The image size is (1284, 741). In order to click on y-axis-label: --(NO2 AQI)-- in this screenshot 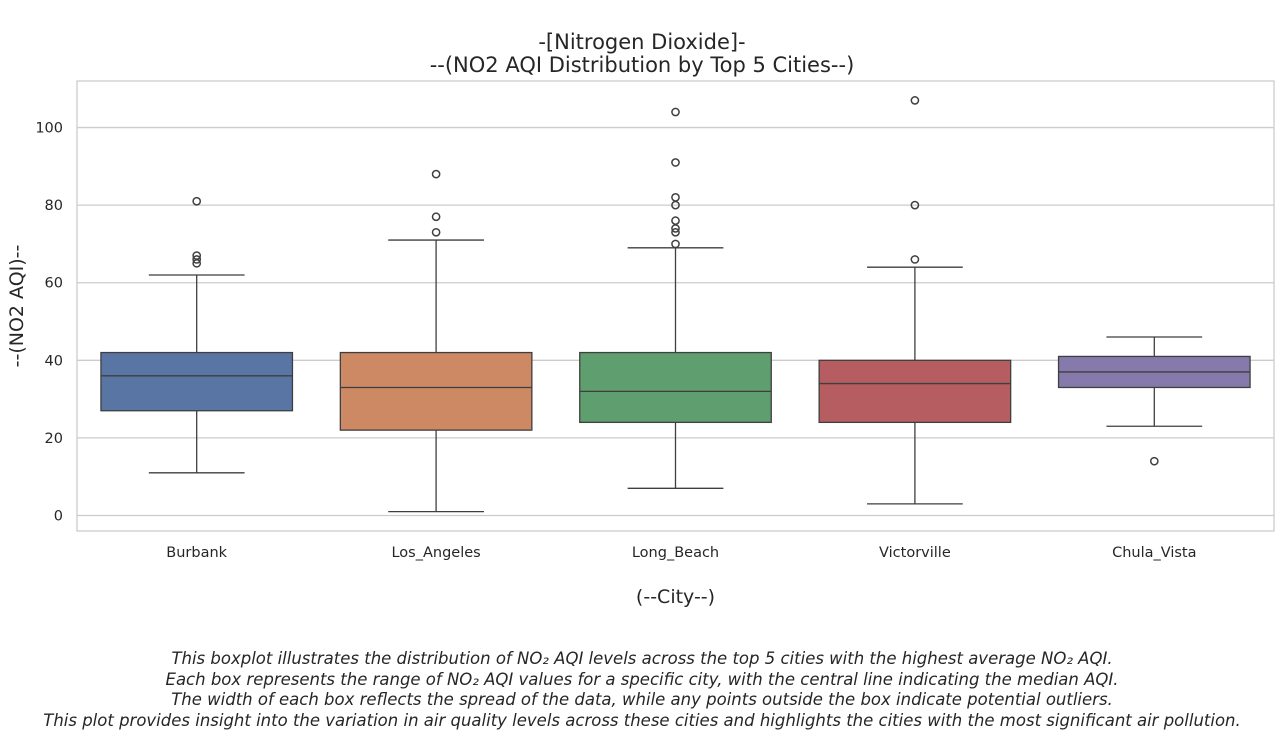, I will do `click(17, 306)`.